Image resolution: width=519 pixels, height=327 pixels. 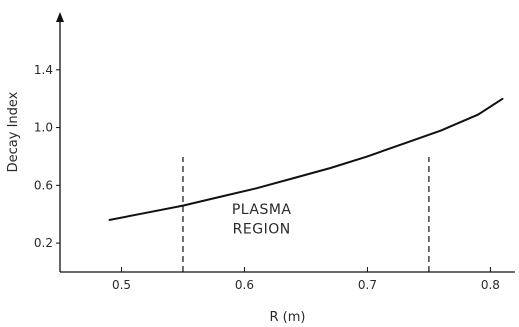 I want to click on x-tick-label-2: 0.7, so click(x=367, y=285).